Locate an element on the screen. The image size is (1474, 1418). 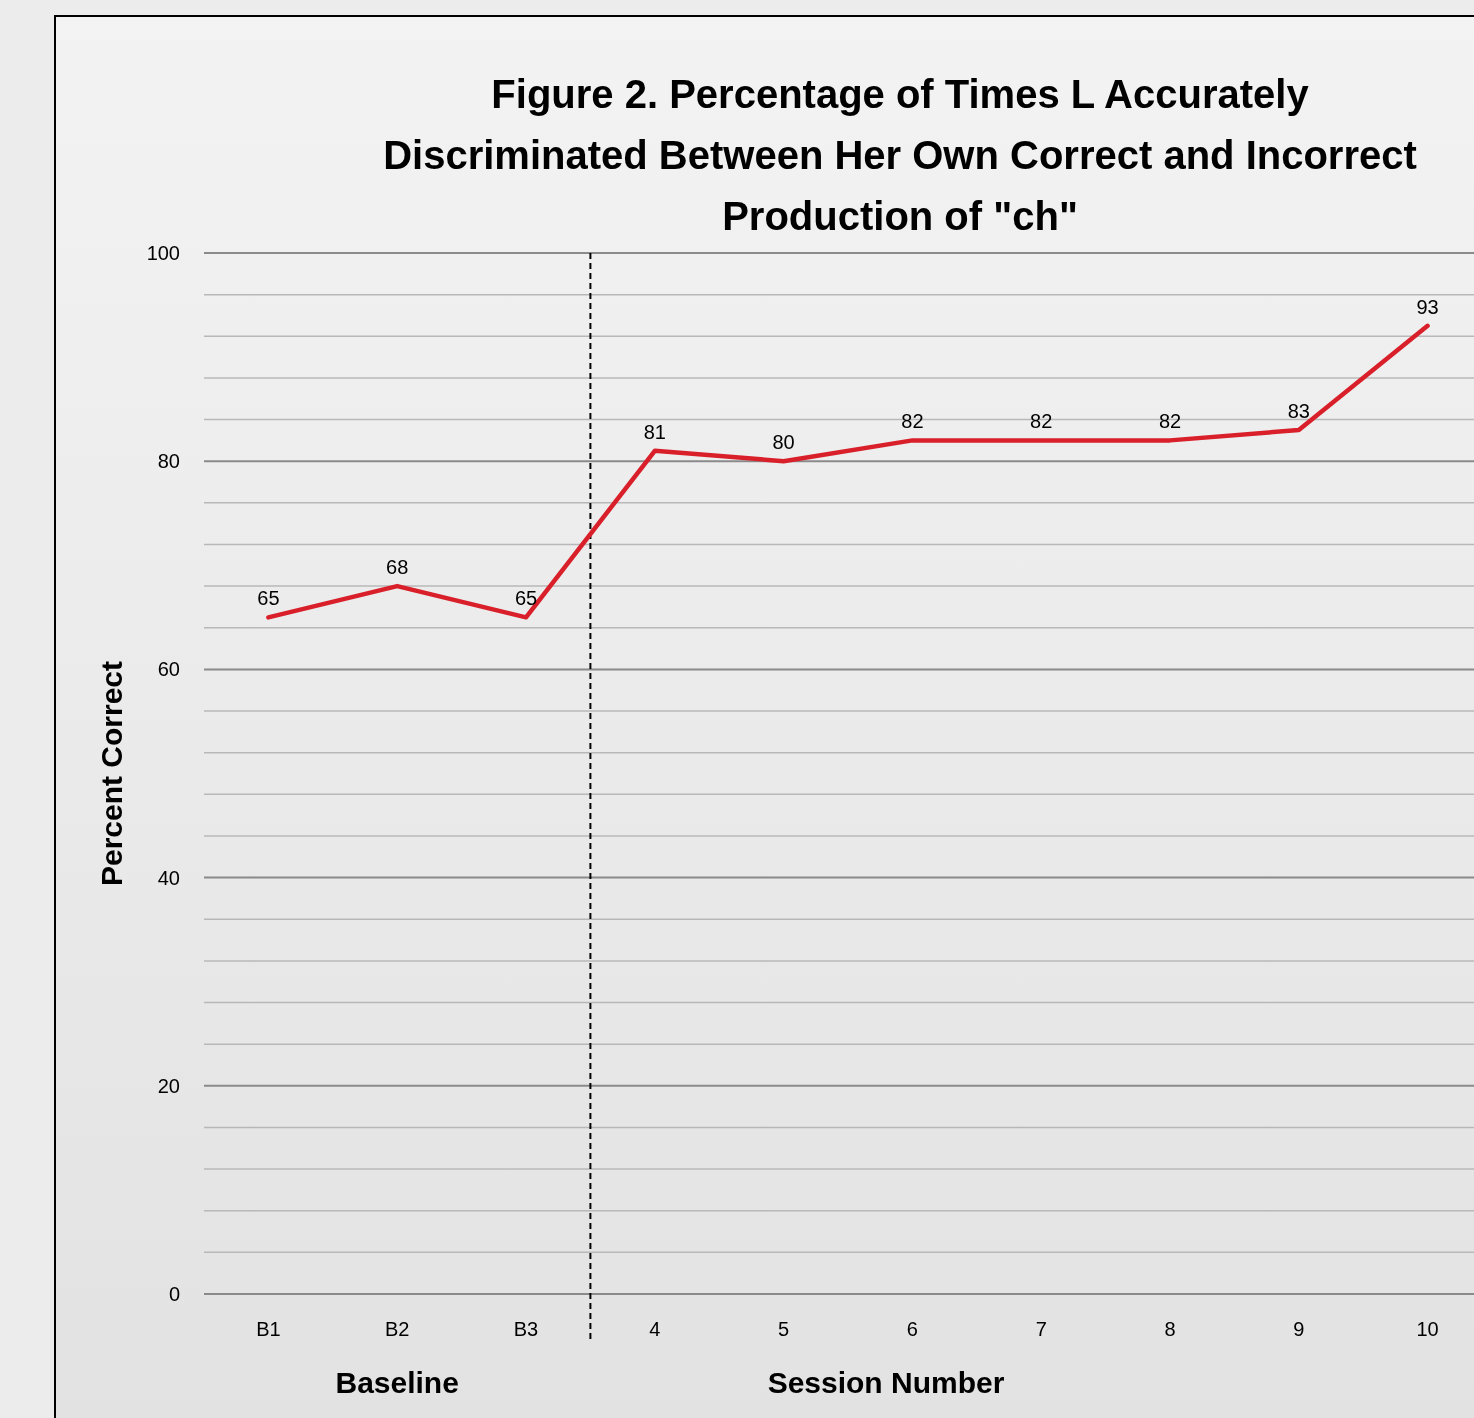
data-label: 83 is located at coordinates (1298, 410).